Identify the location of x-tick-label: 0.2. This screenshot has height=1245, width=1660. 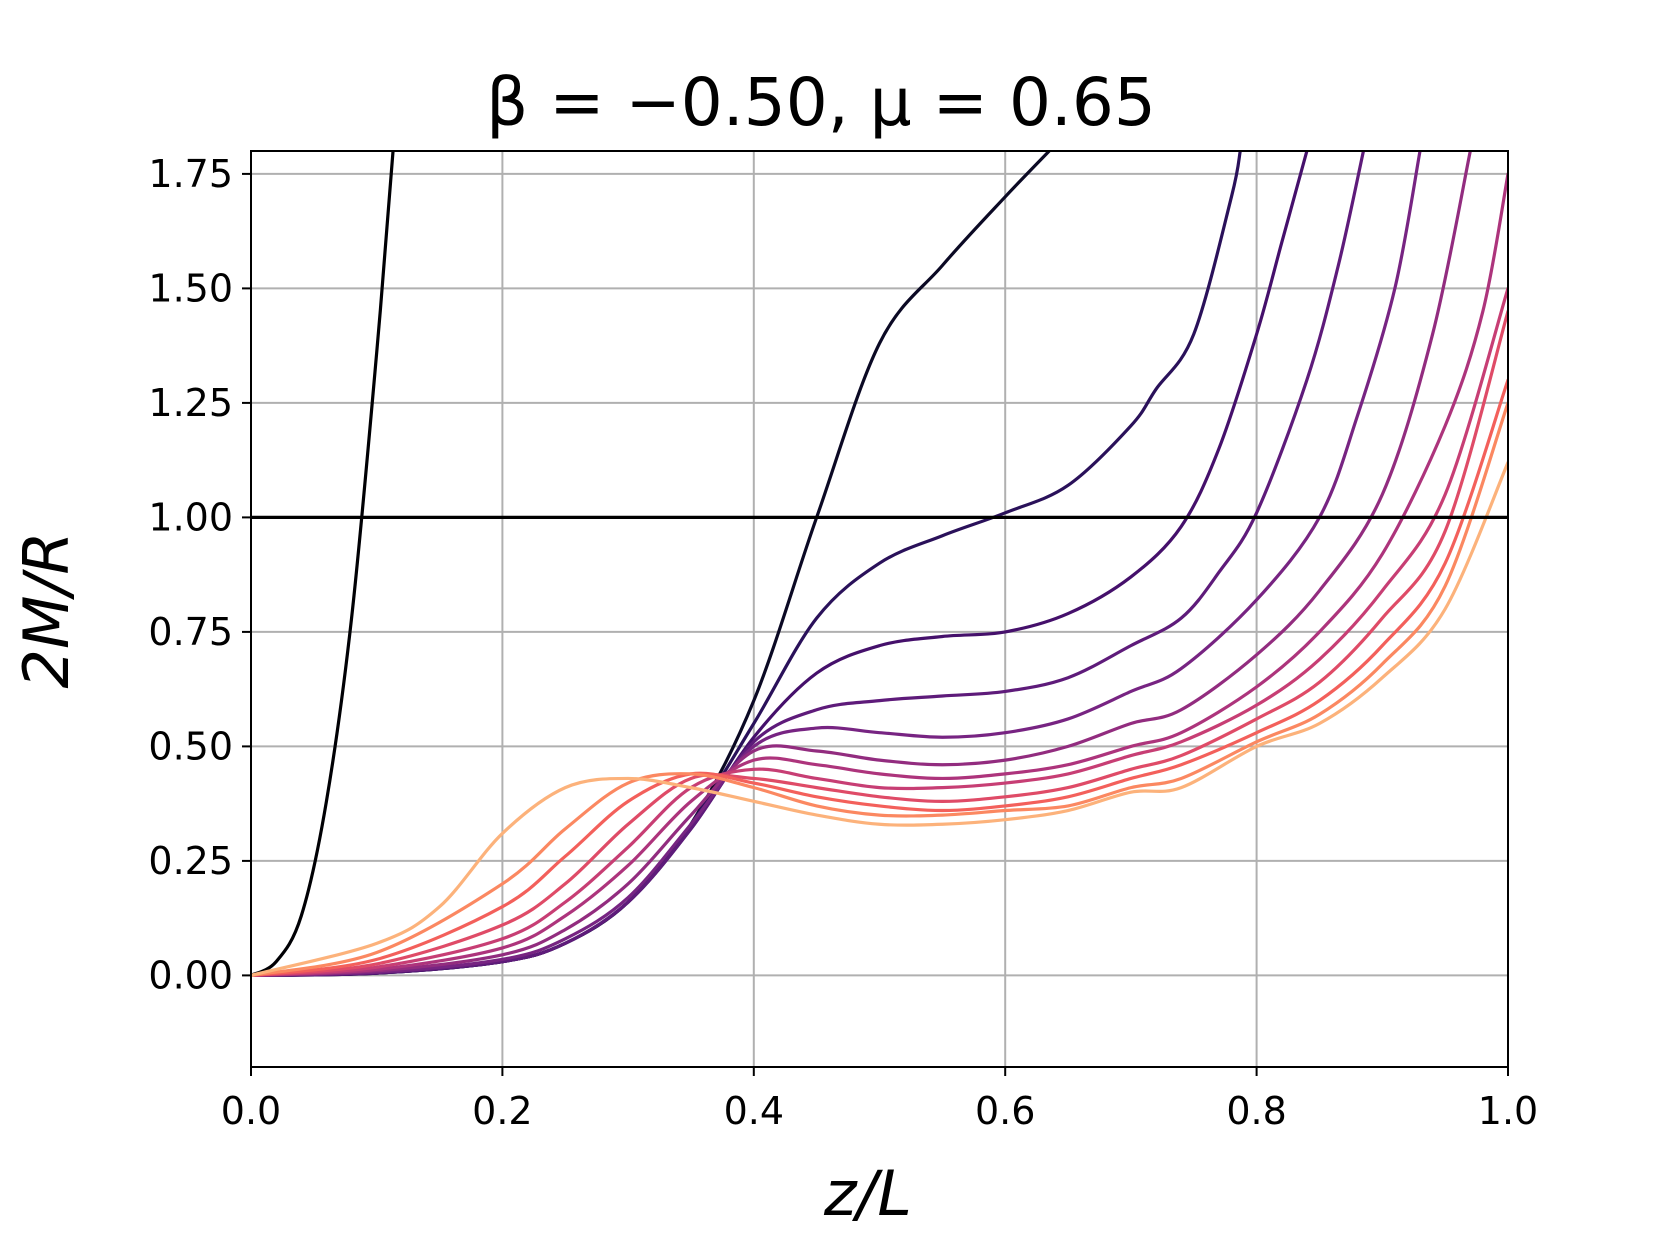
(502, 1111).